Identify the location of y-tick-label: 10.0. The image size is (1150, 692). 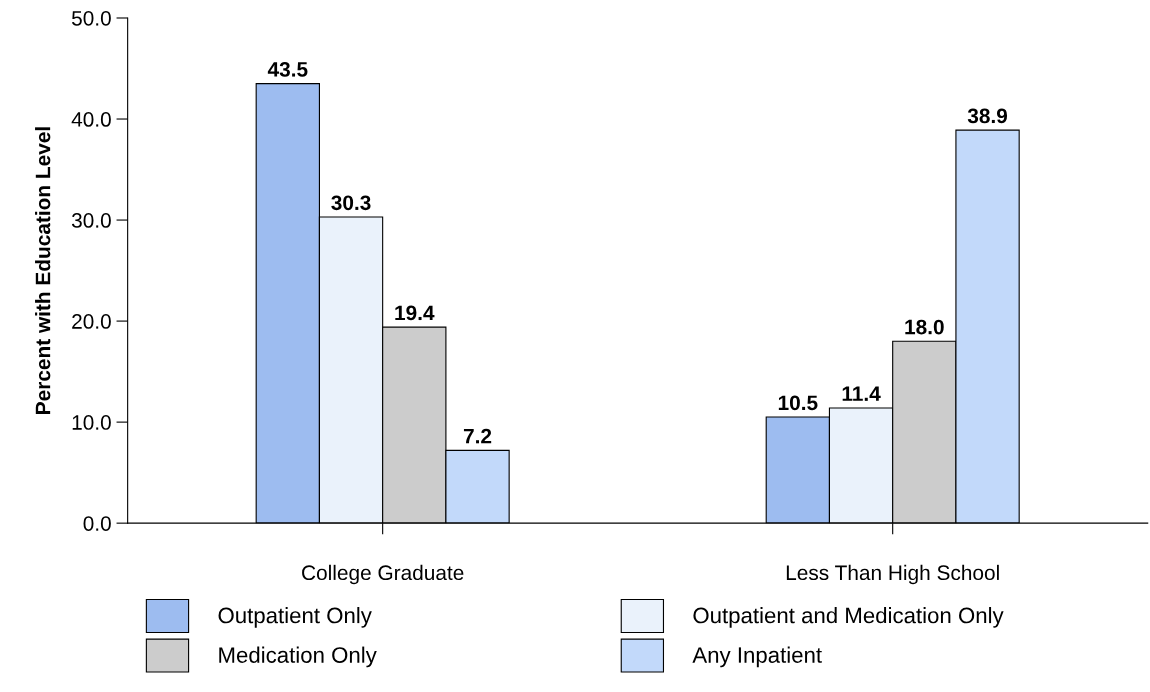
(91, 422).